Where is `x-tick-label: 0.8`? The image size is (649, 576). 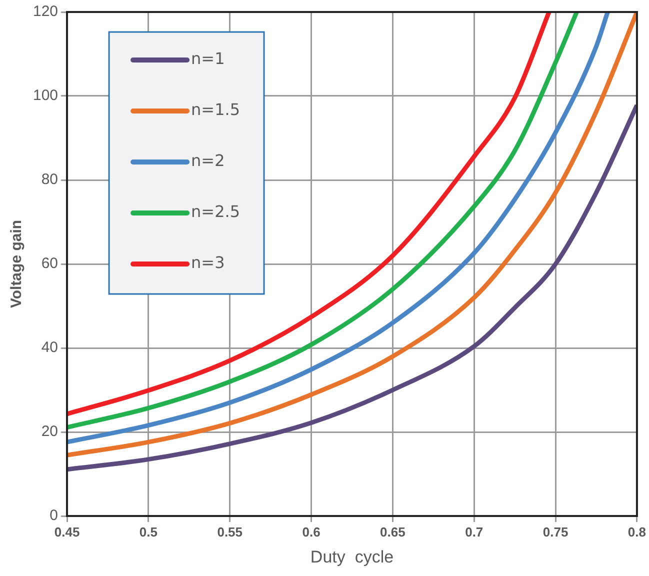 x-tick-label: 0.8 is located at coordinates (637, 532).